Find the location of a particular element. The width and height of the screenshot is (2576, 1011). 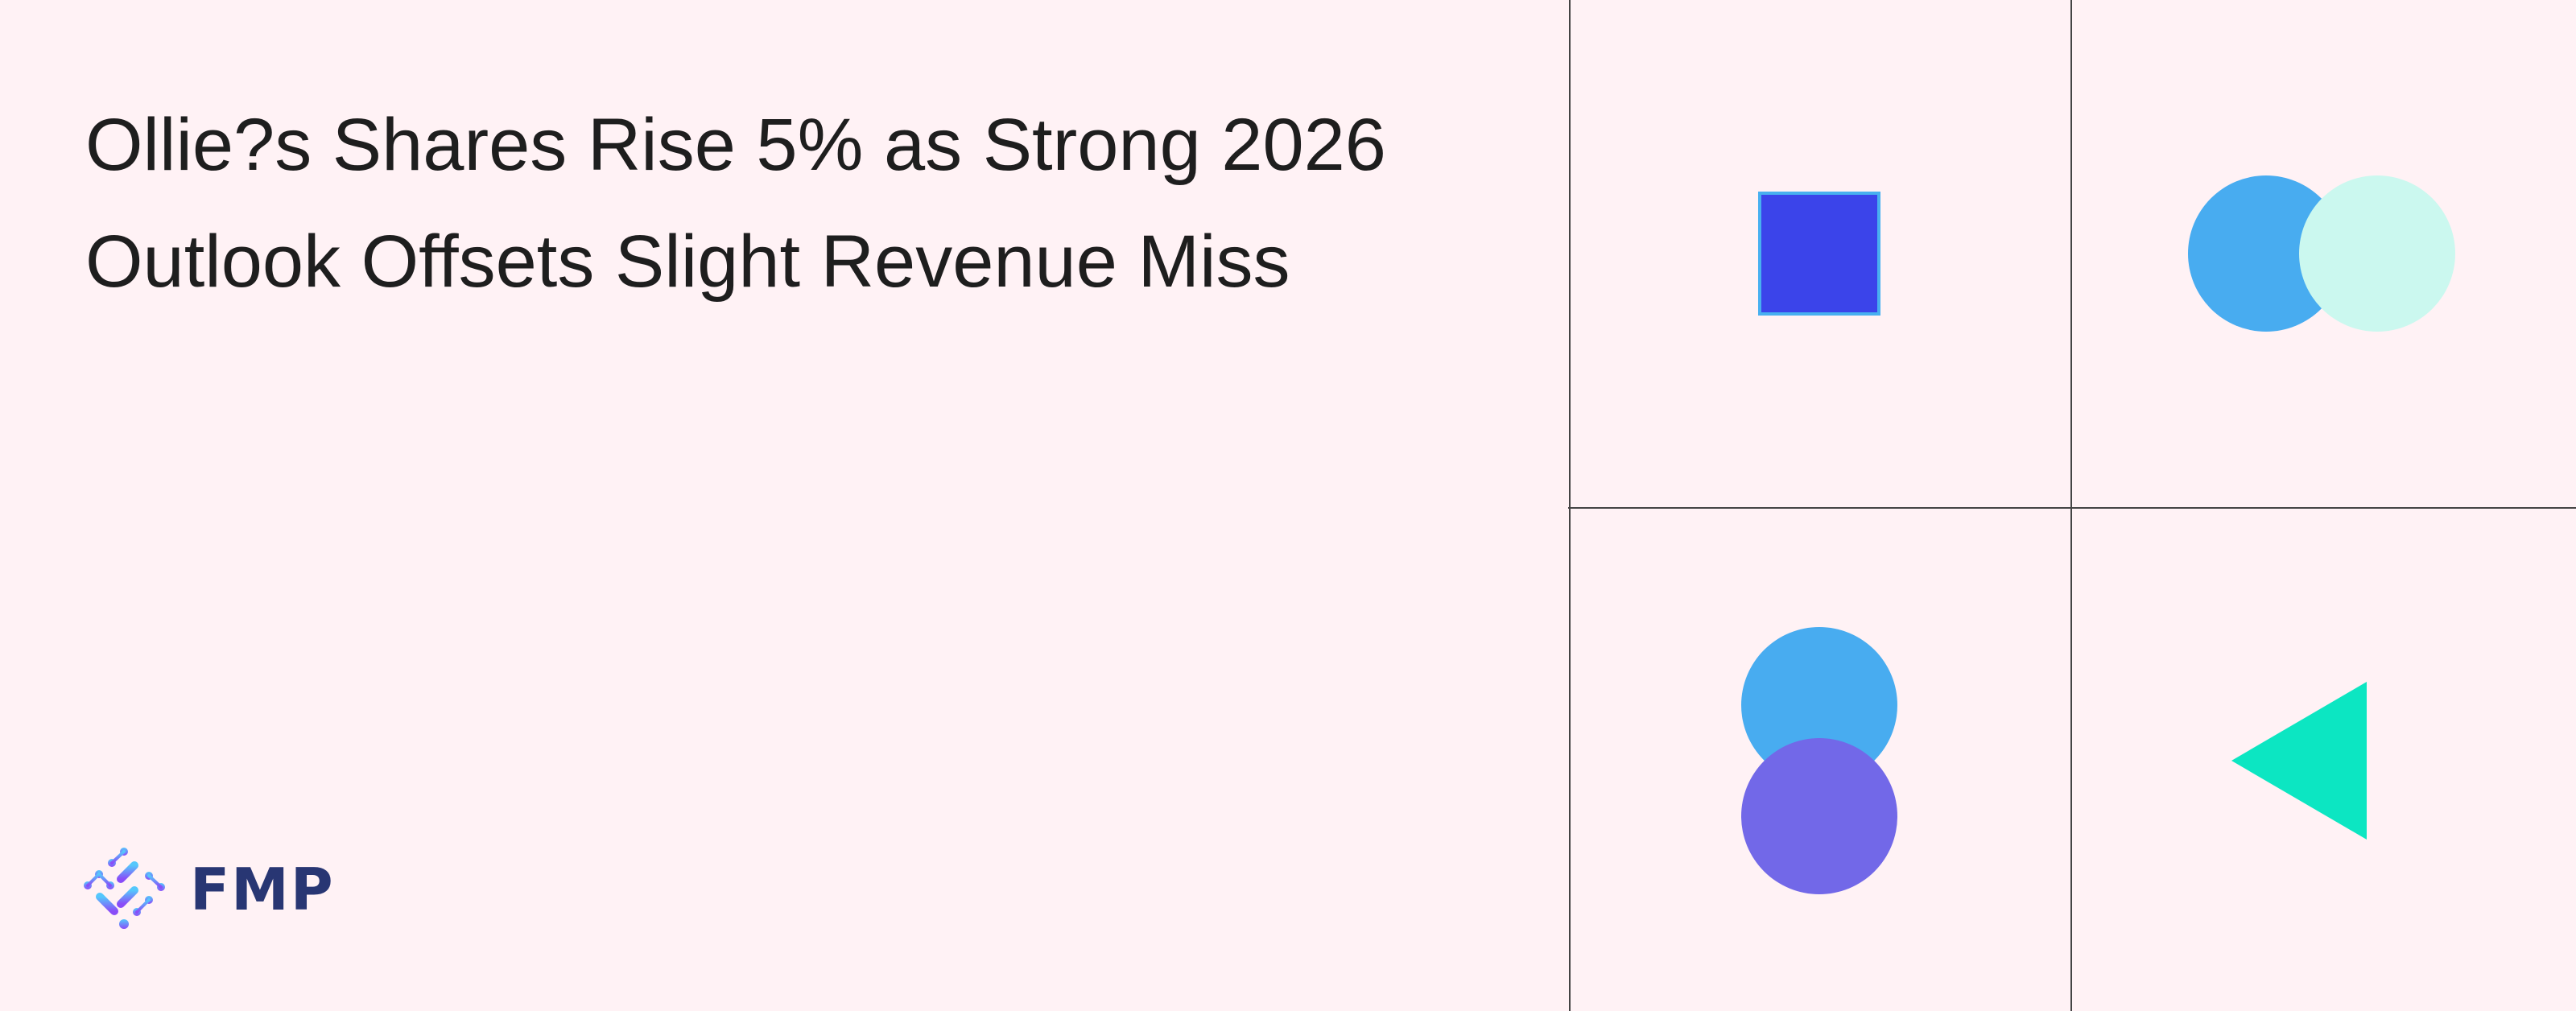

circle-shape-purple is located at coordinates (1819, 816).